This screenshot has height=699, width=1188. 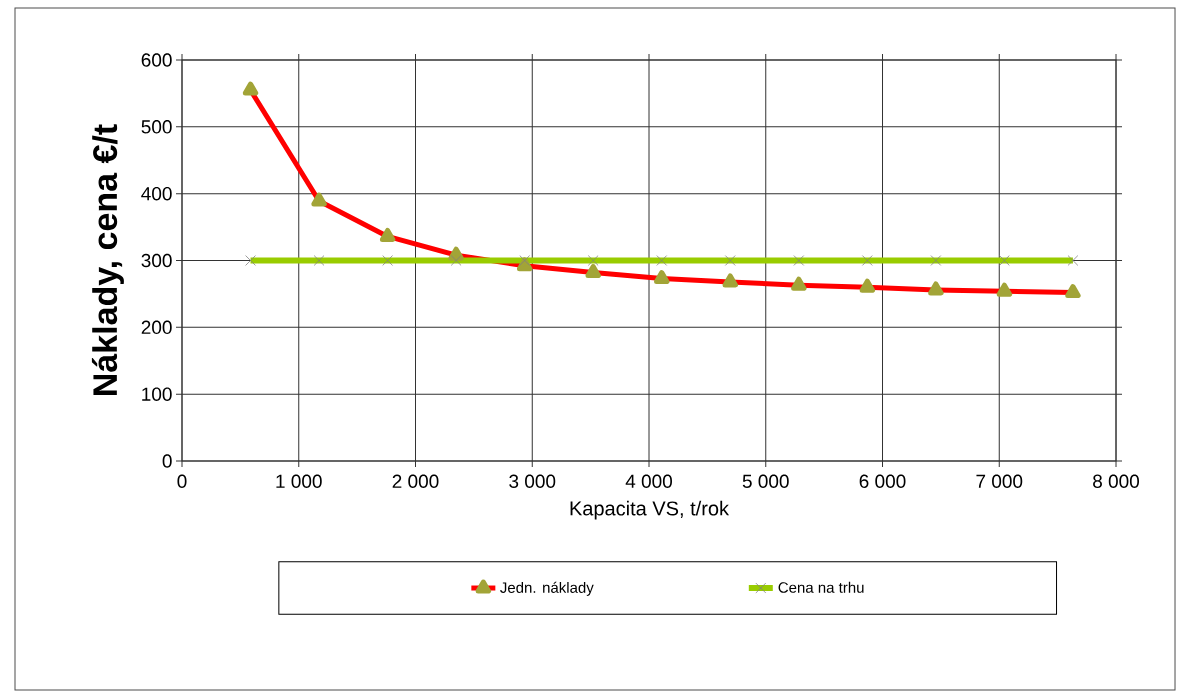 What do you see at coordinates (157, 394) in the screenshot?
I see `y-tick-label: 100` at bounding box center [157, 394].